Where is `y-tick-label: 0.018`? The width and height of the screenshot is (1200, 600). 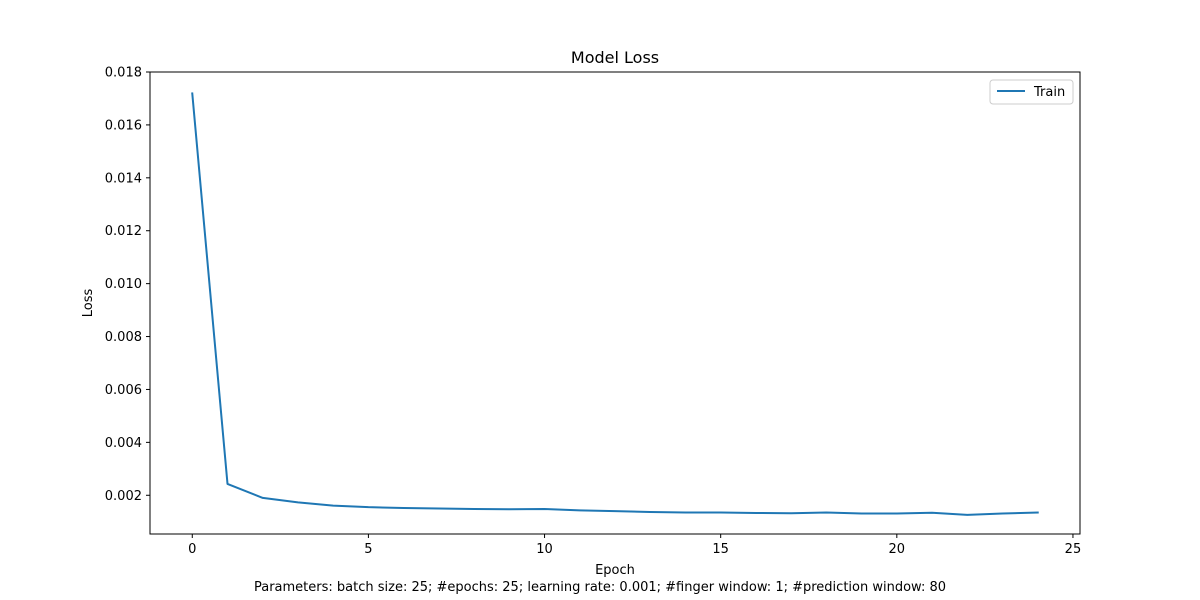
y-tick-label: 0.018 is located at coordinates (123, 73).